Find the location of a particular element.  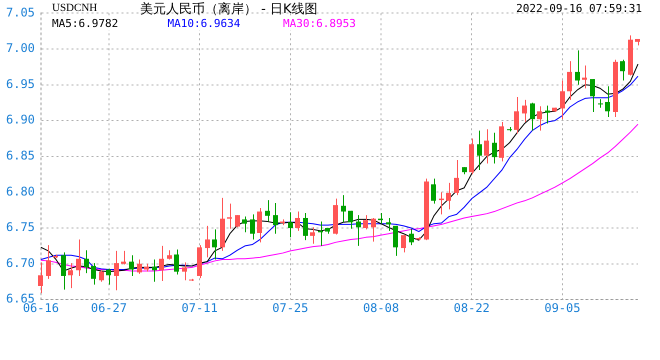

y-tick-label: 6.85 is located at coordinates (20, 155).